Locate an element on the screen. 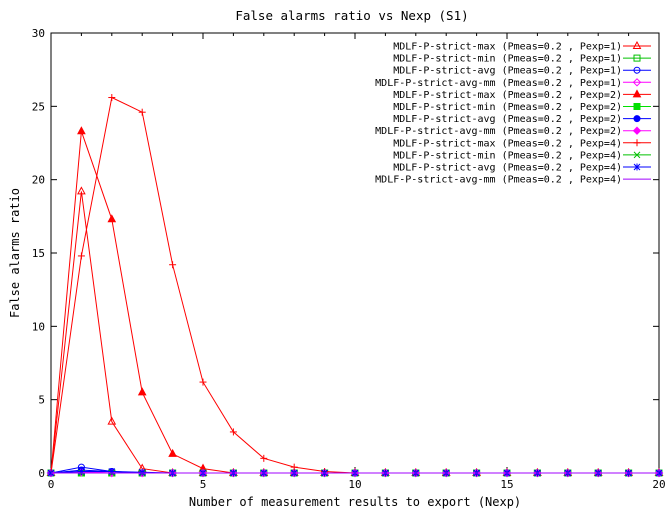 This screenshot has width=668, height=518. legend-entry-3: MDLF-P-strict-avg (Pmeas=0.2 , Pexp=1) is located at coordinates (522, 71).